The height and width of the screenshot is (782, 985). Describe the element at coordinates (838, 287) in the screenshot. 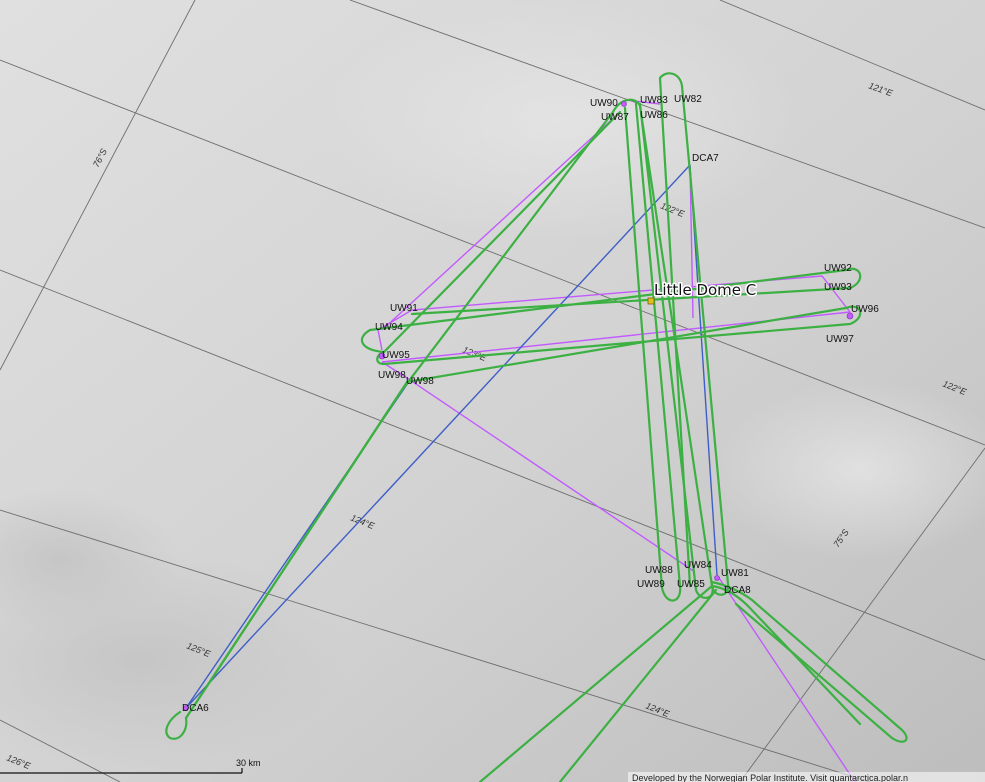

I see `waypoint-label: UW93` at that location.